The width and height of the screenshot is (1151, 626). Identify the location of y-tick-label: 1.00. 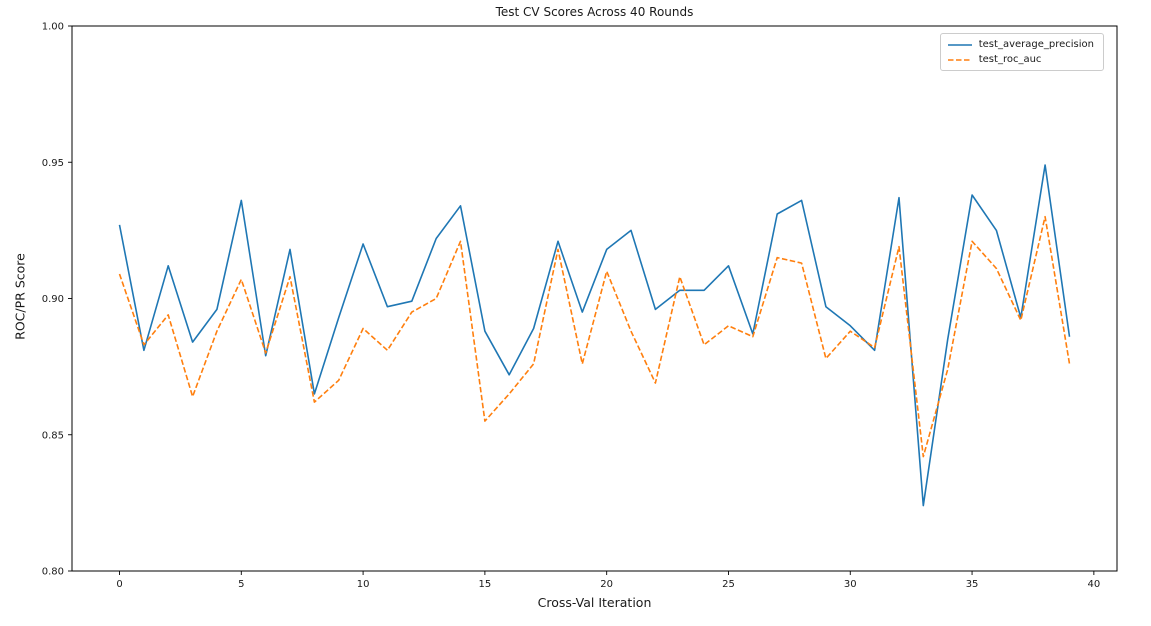
(53, 27).